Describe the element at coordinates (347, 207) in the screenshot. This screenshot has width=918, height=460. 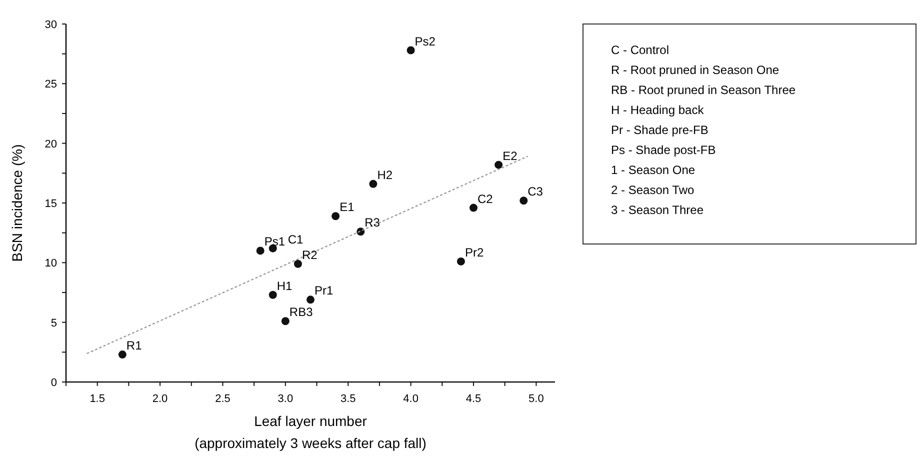
I see `annotation: E1` at that location.